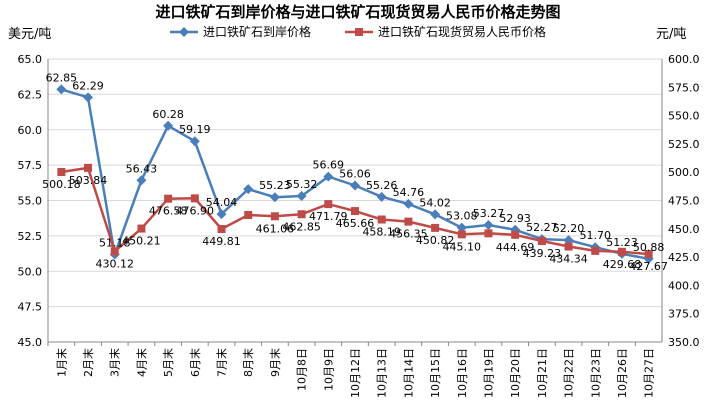 The height and width of the screenshot is (413, 716). What do you see at coordinates (141, 241) in the screenshot?
I see `data-label: 450.21` at bounding box center [141, 241].